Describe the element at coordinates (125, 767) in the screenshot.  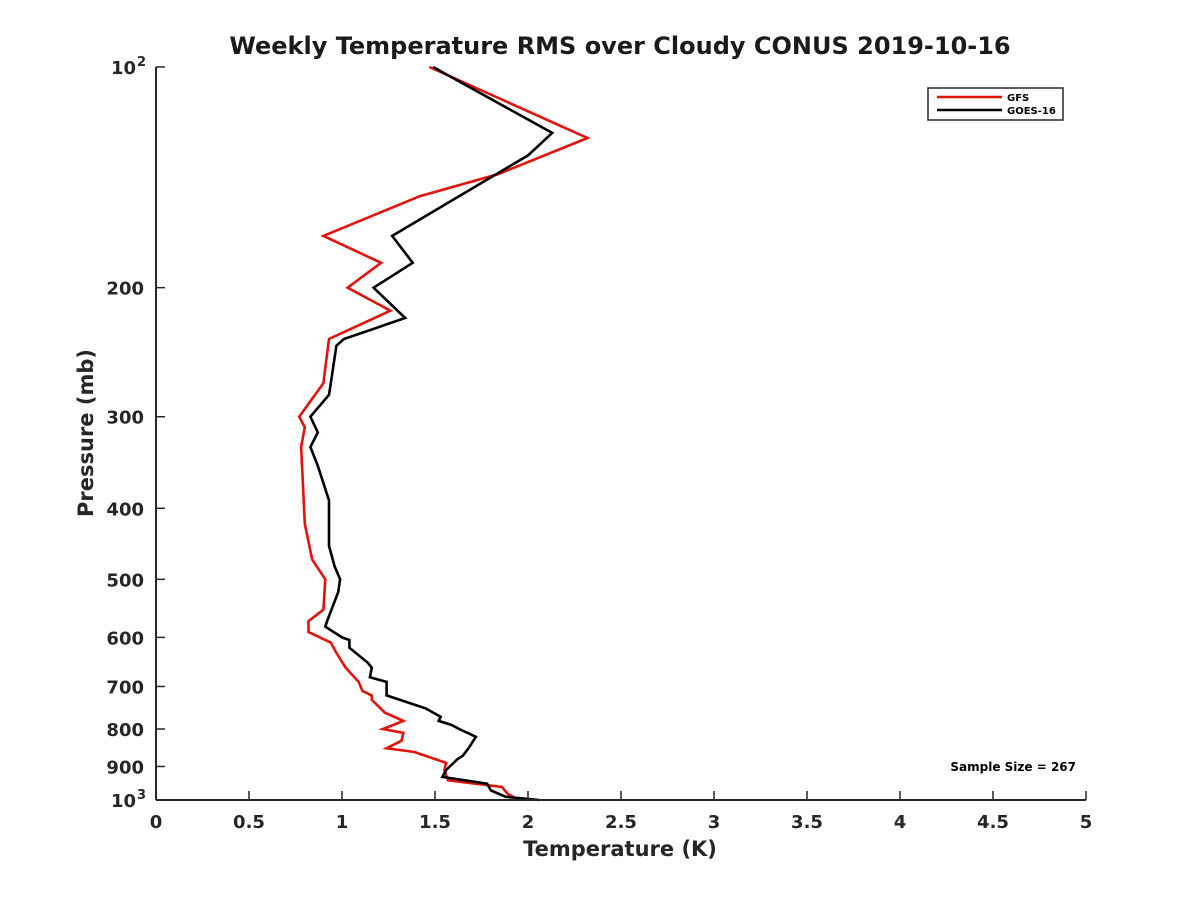
I see `y-tick-label: 900` at that location.